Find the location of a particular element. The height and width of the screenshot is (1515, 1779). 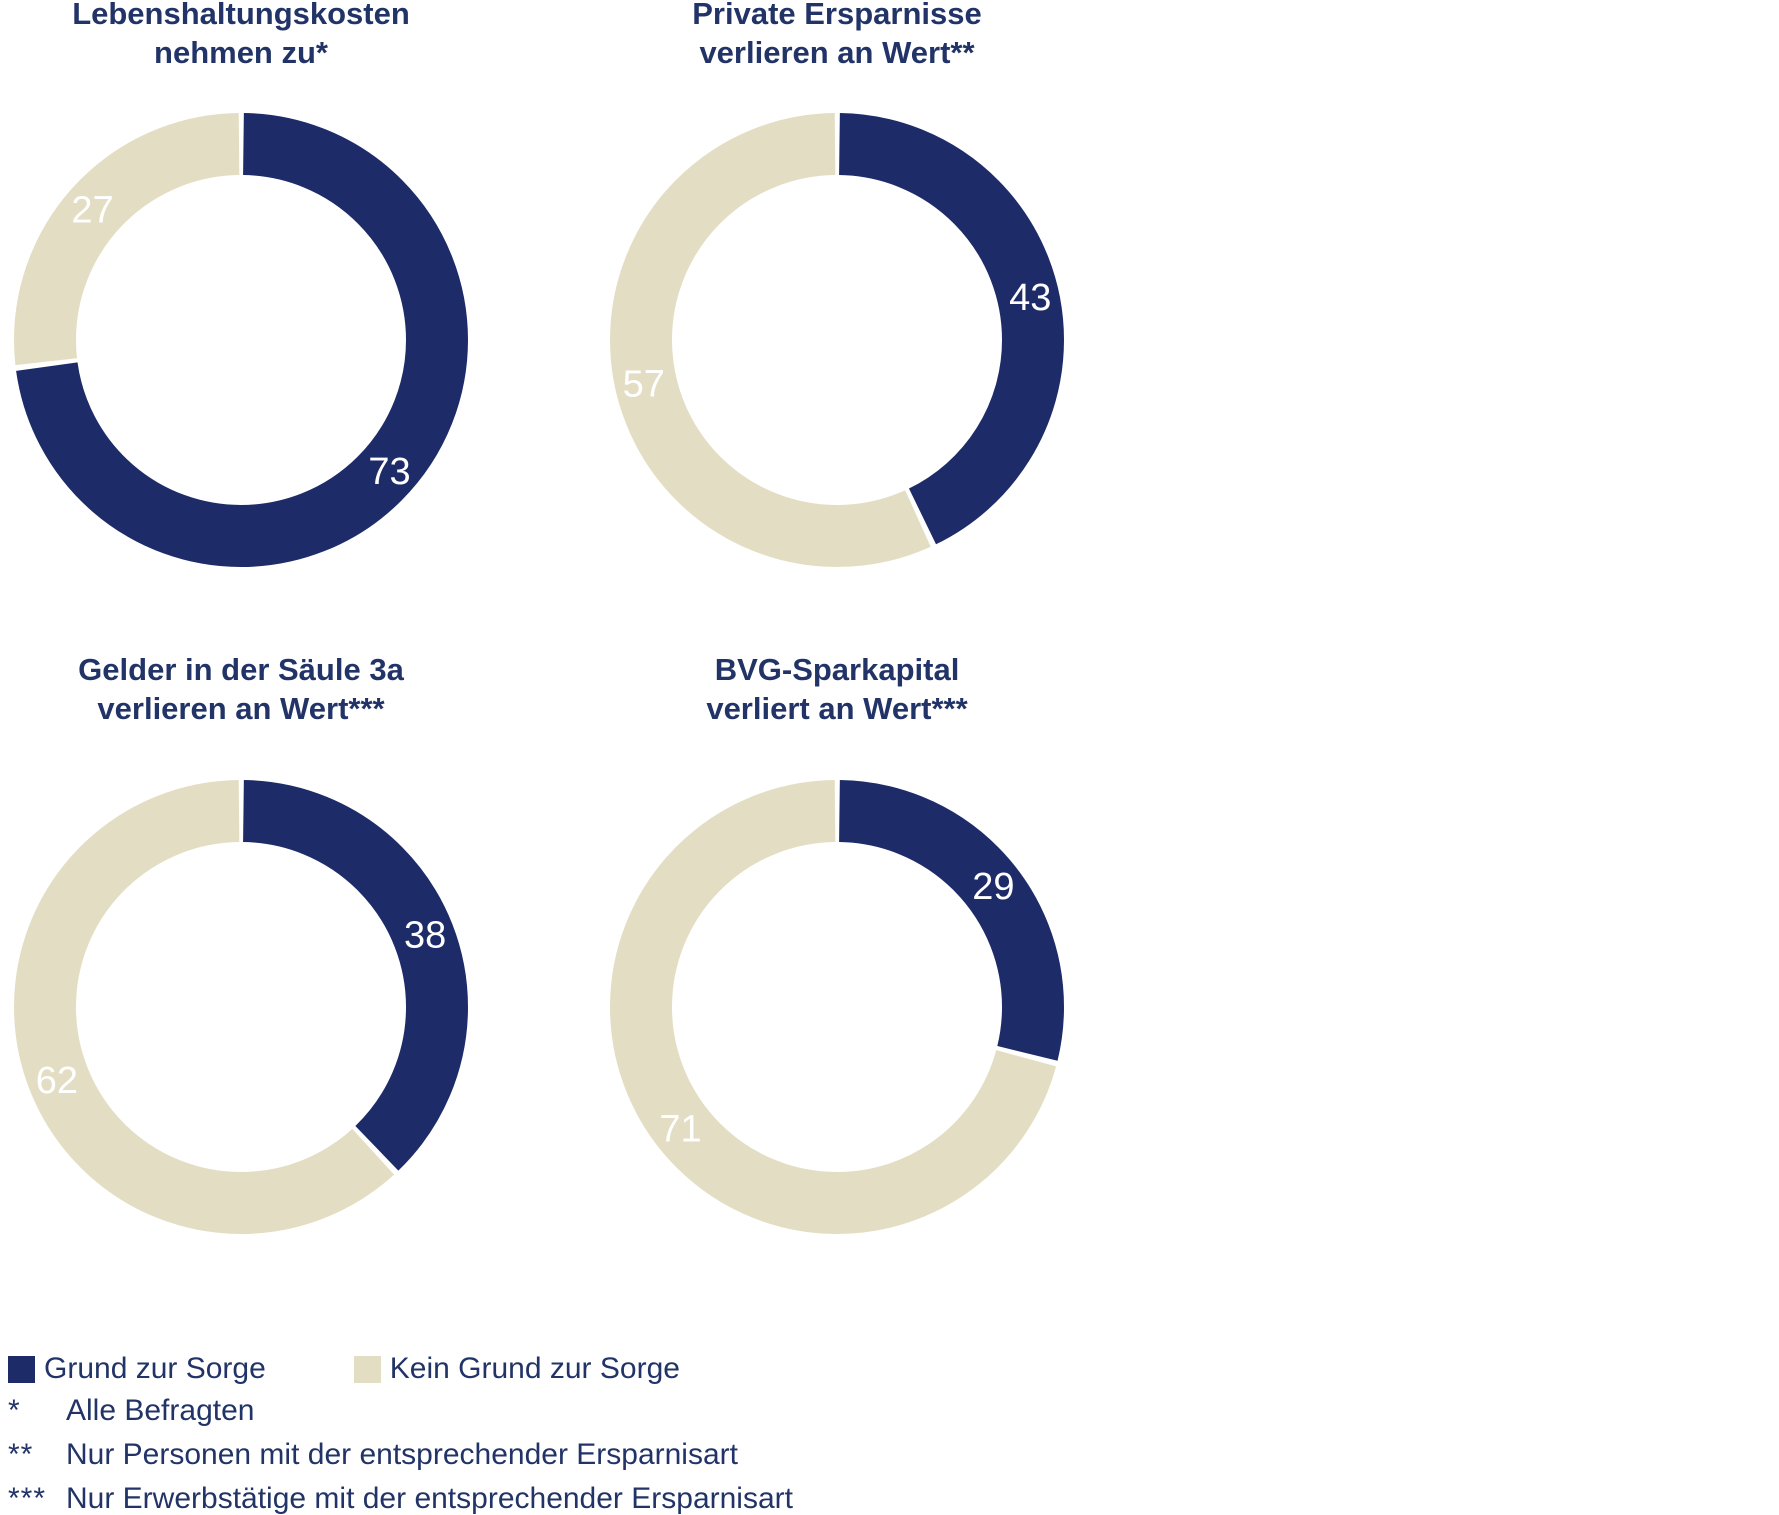

chart-title: BVG-Sparkapital verliert an Wert*** is located at coordinates (837, 689).